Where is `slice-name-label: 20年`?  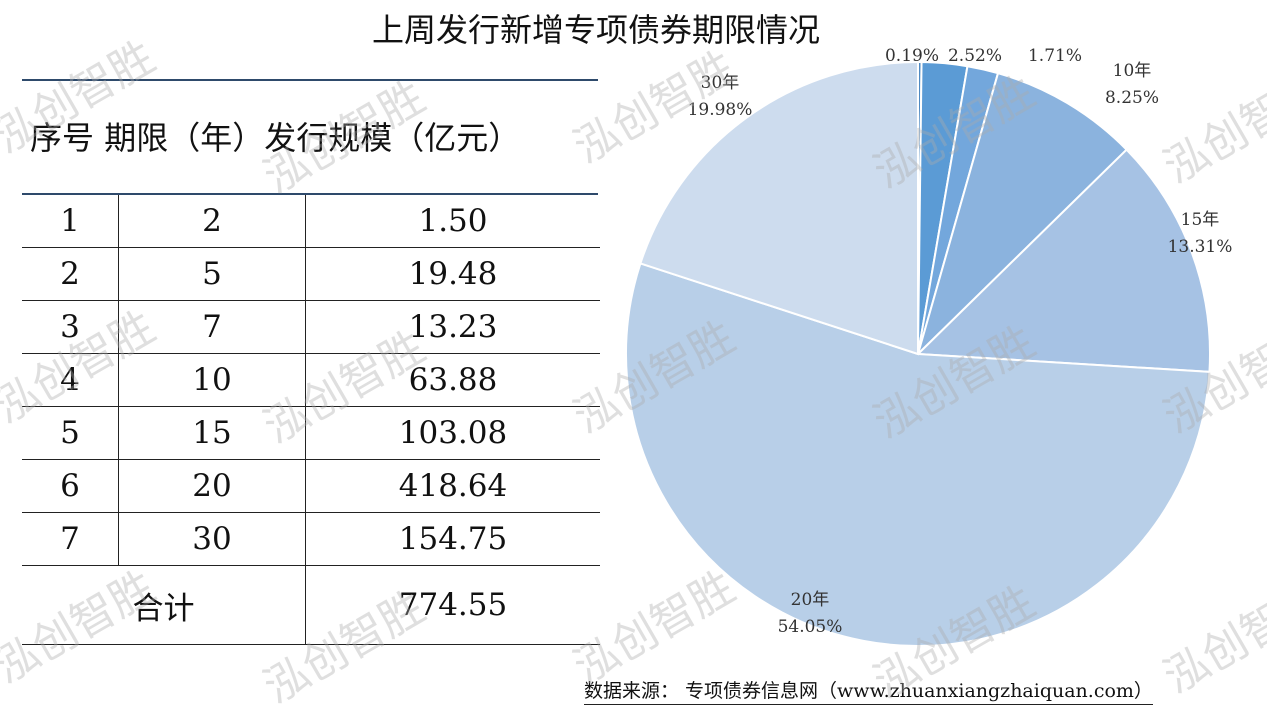 slice-name-label: 20年 is located at coordinates (810, 600).